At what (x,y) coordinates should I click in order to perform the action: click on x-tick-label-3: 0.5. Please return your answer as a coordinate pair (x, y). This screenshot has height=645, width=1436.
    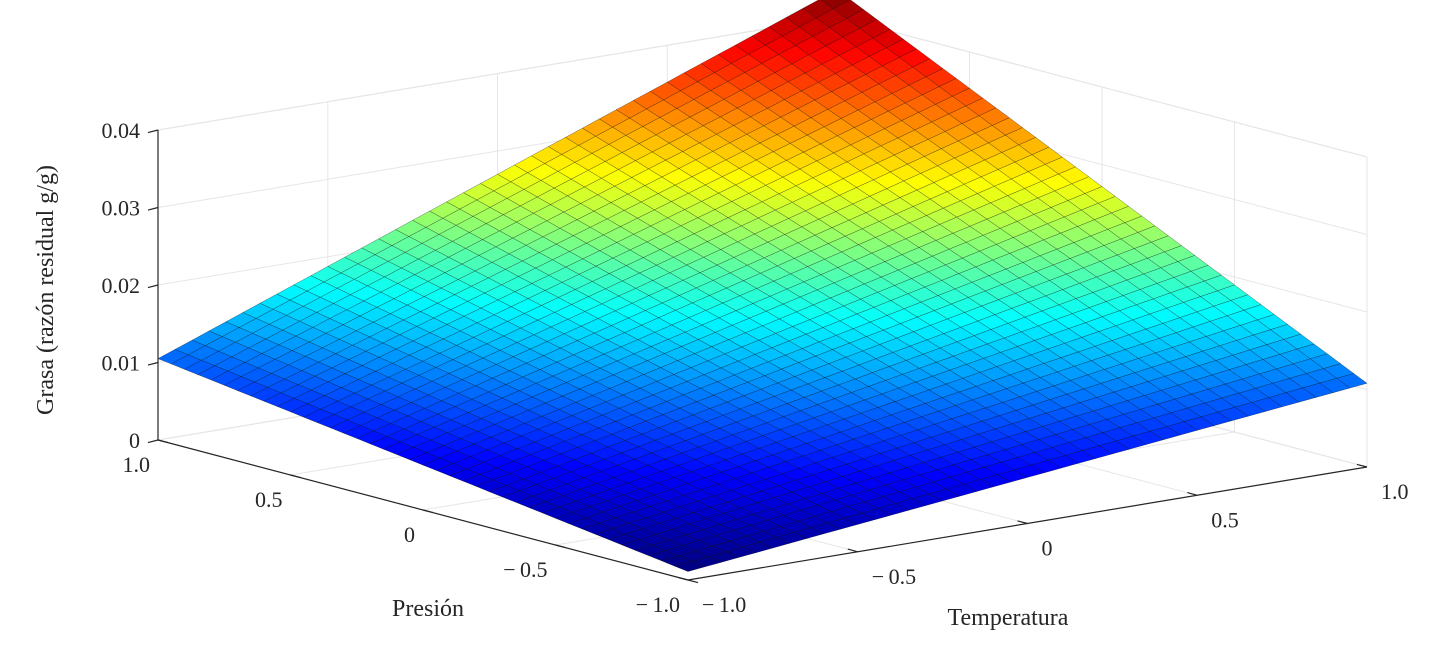
    Looking at the image, I should click on (1225, 519).